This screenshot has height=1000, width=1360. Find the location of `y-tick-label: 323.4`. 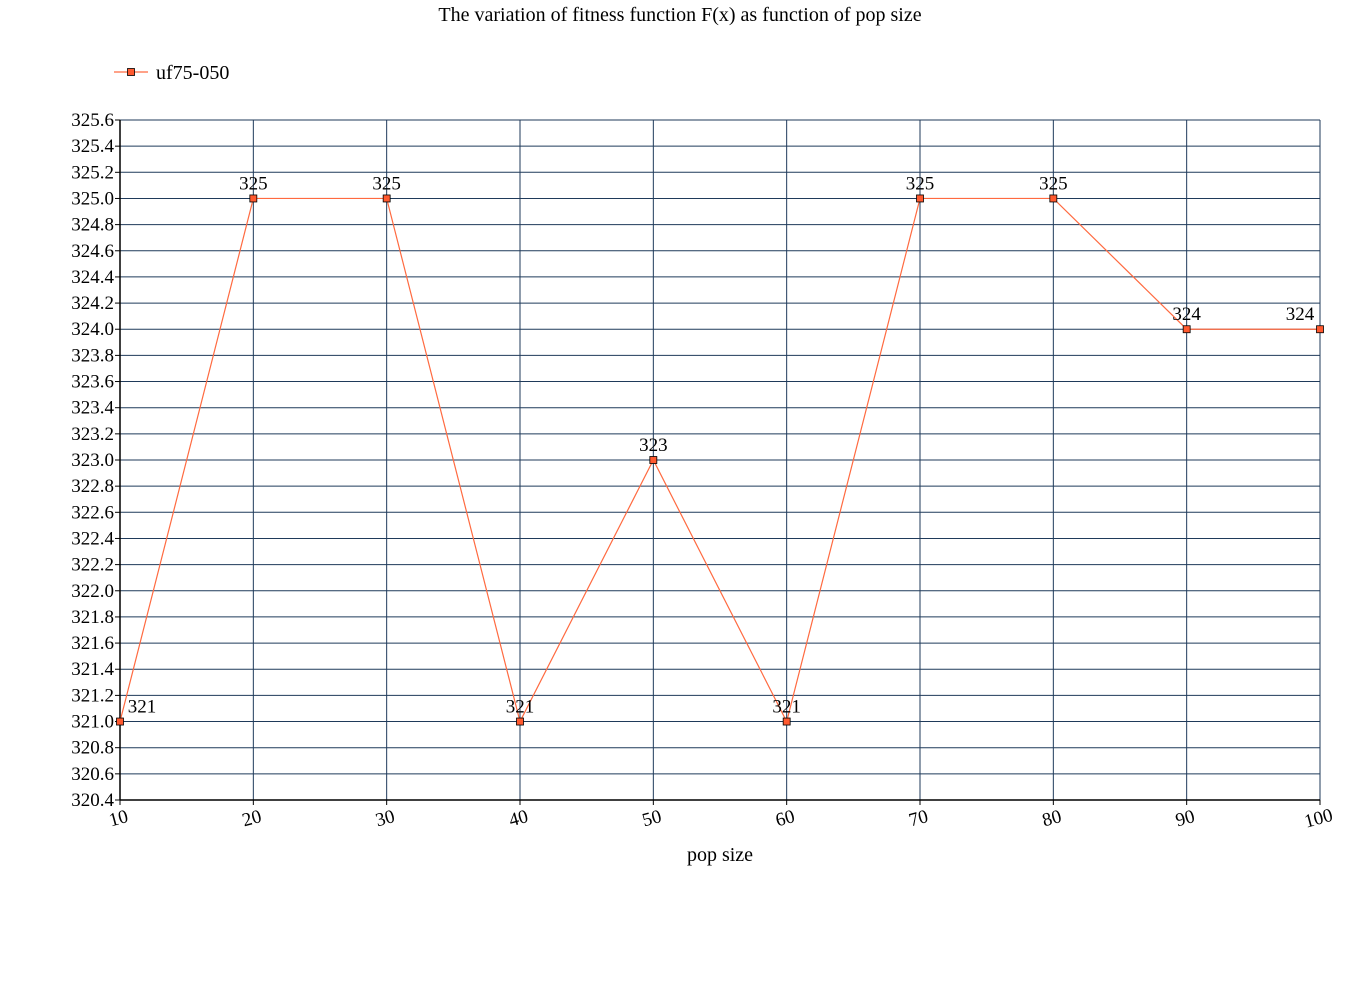

y-tick-label: 323.4 is located at coordinates (92, 408).